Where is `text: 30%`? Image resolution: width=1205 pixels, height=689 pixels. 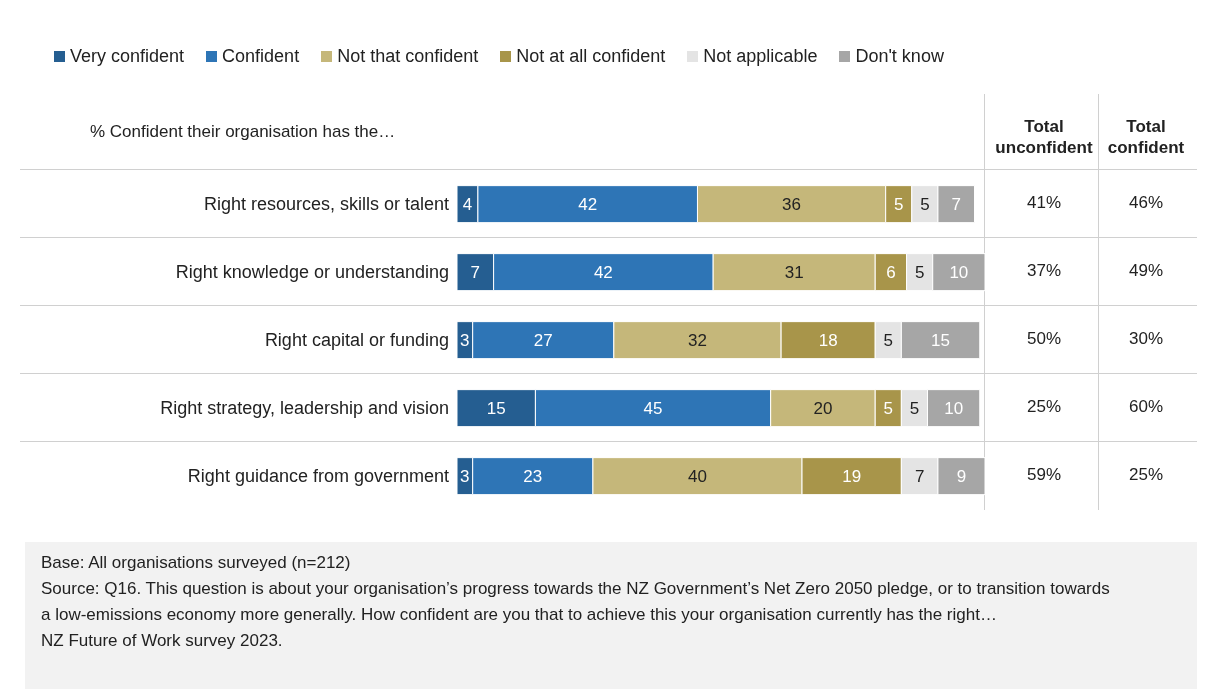
text: 30% is located at coordinates (1146, 339).